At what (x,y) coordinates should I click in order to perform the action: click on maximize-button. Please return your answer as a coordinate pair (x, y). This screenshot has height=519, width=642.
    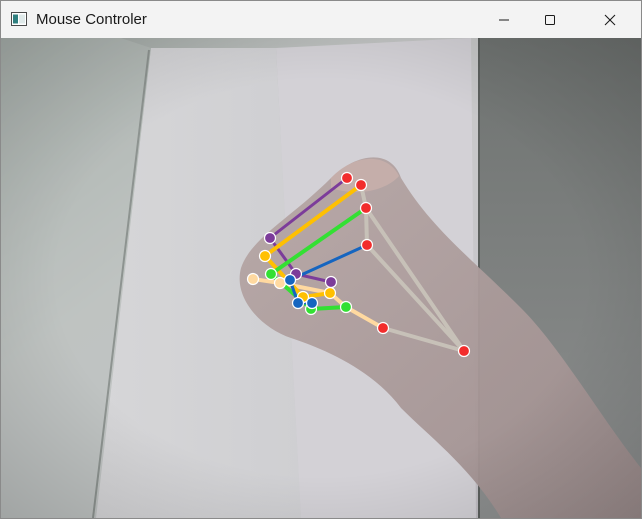
    Looking at the image, I should click on (550, 19).